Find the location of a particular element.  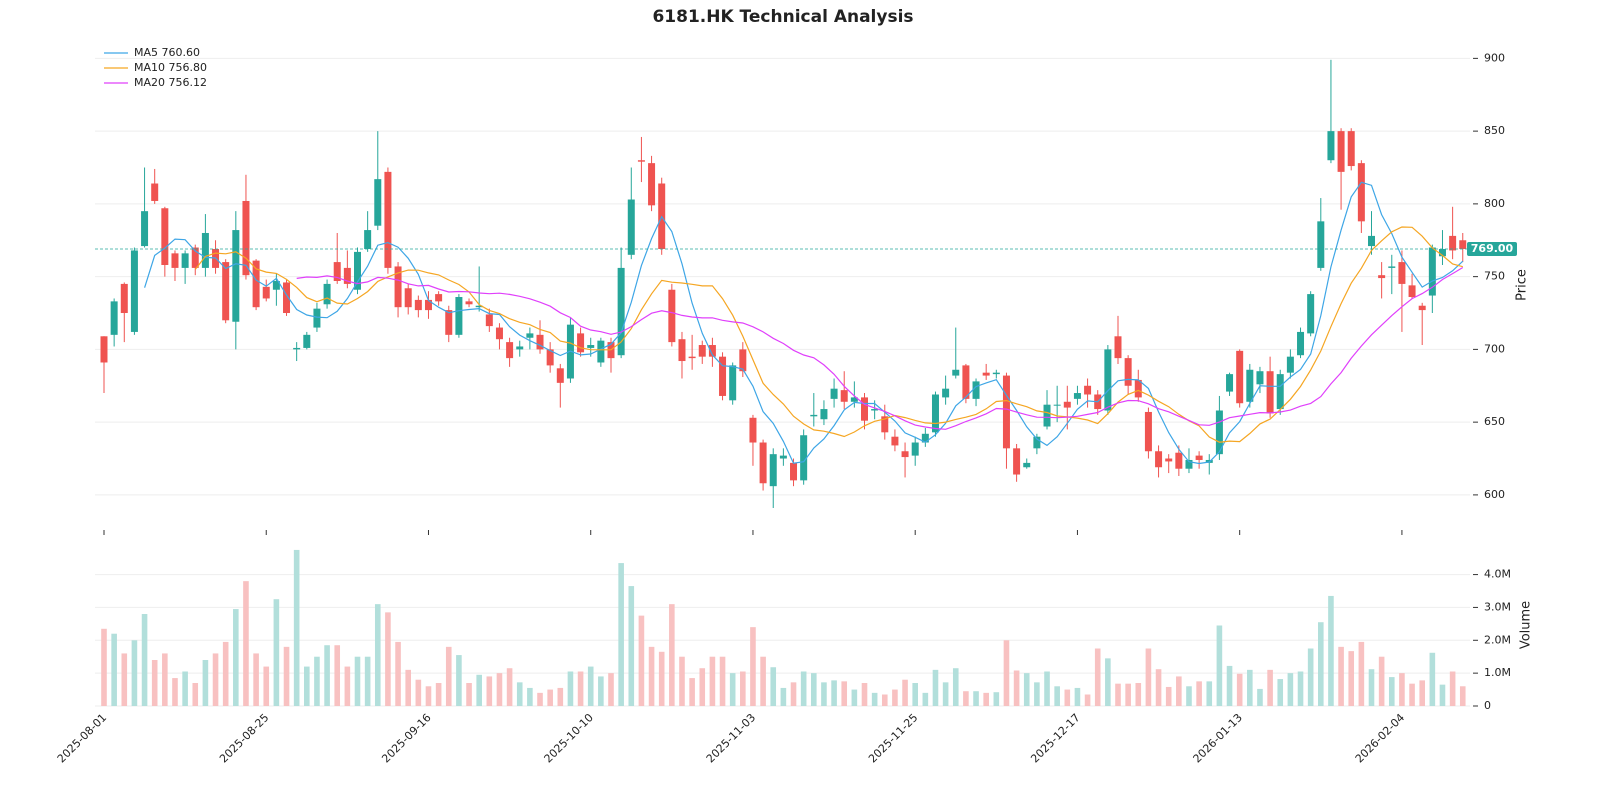

x-tick-label: 2025-12-17 is located at coordinates (1055, 738).